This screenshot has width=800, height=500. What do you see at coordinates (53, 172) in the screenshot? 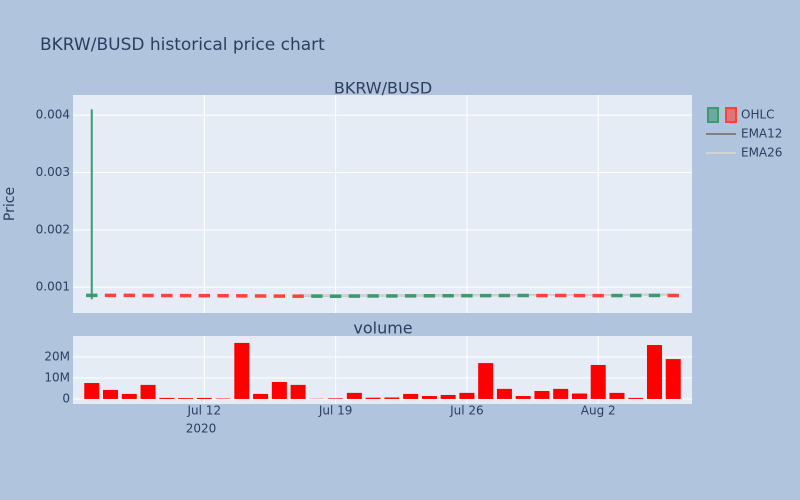
I see `y-tick-label: 0.003` at bounding box center [53, 172].